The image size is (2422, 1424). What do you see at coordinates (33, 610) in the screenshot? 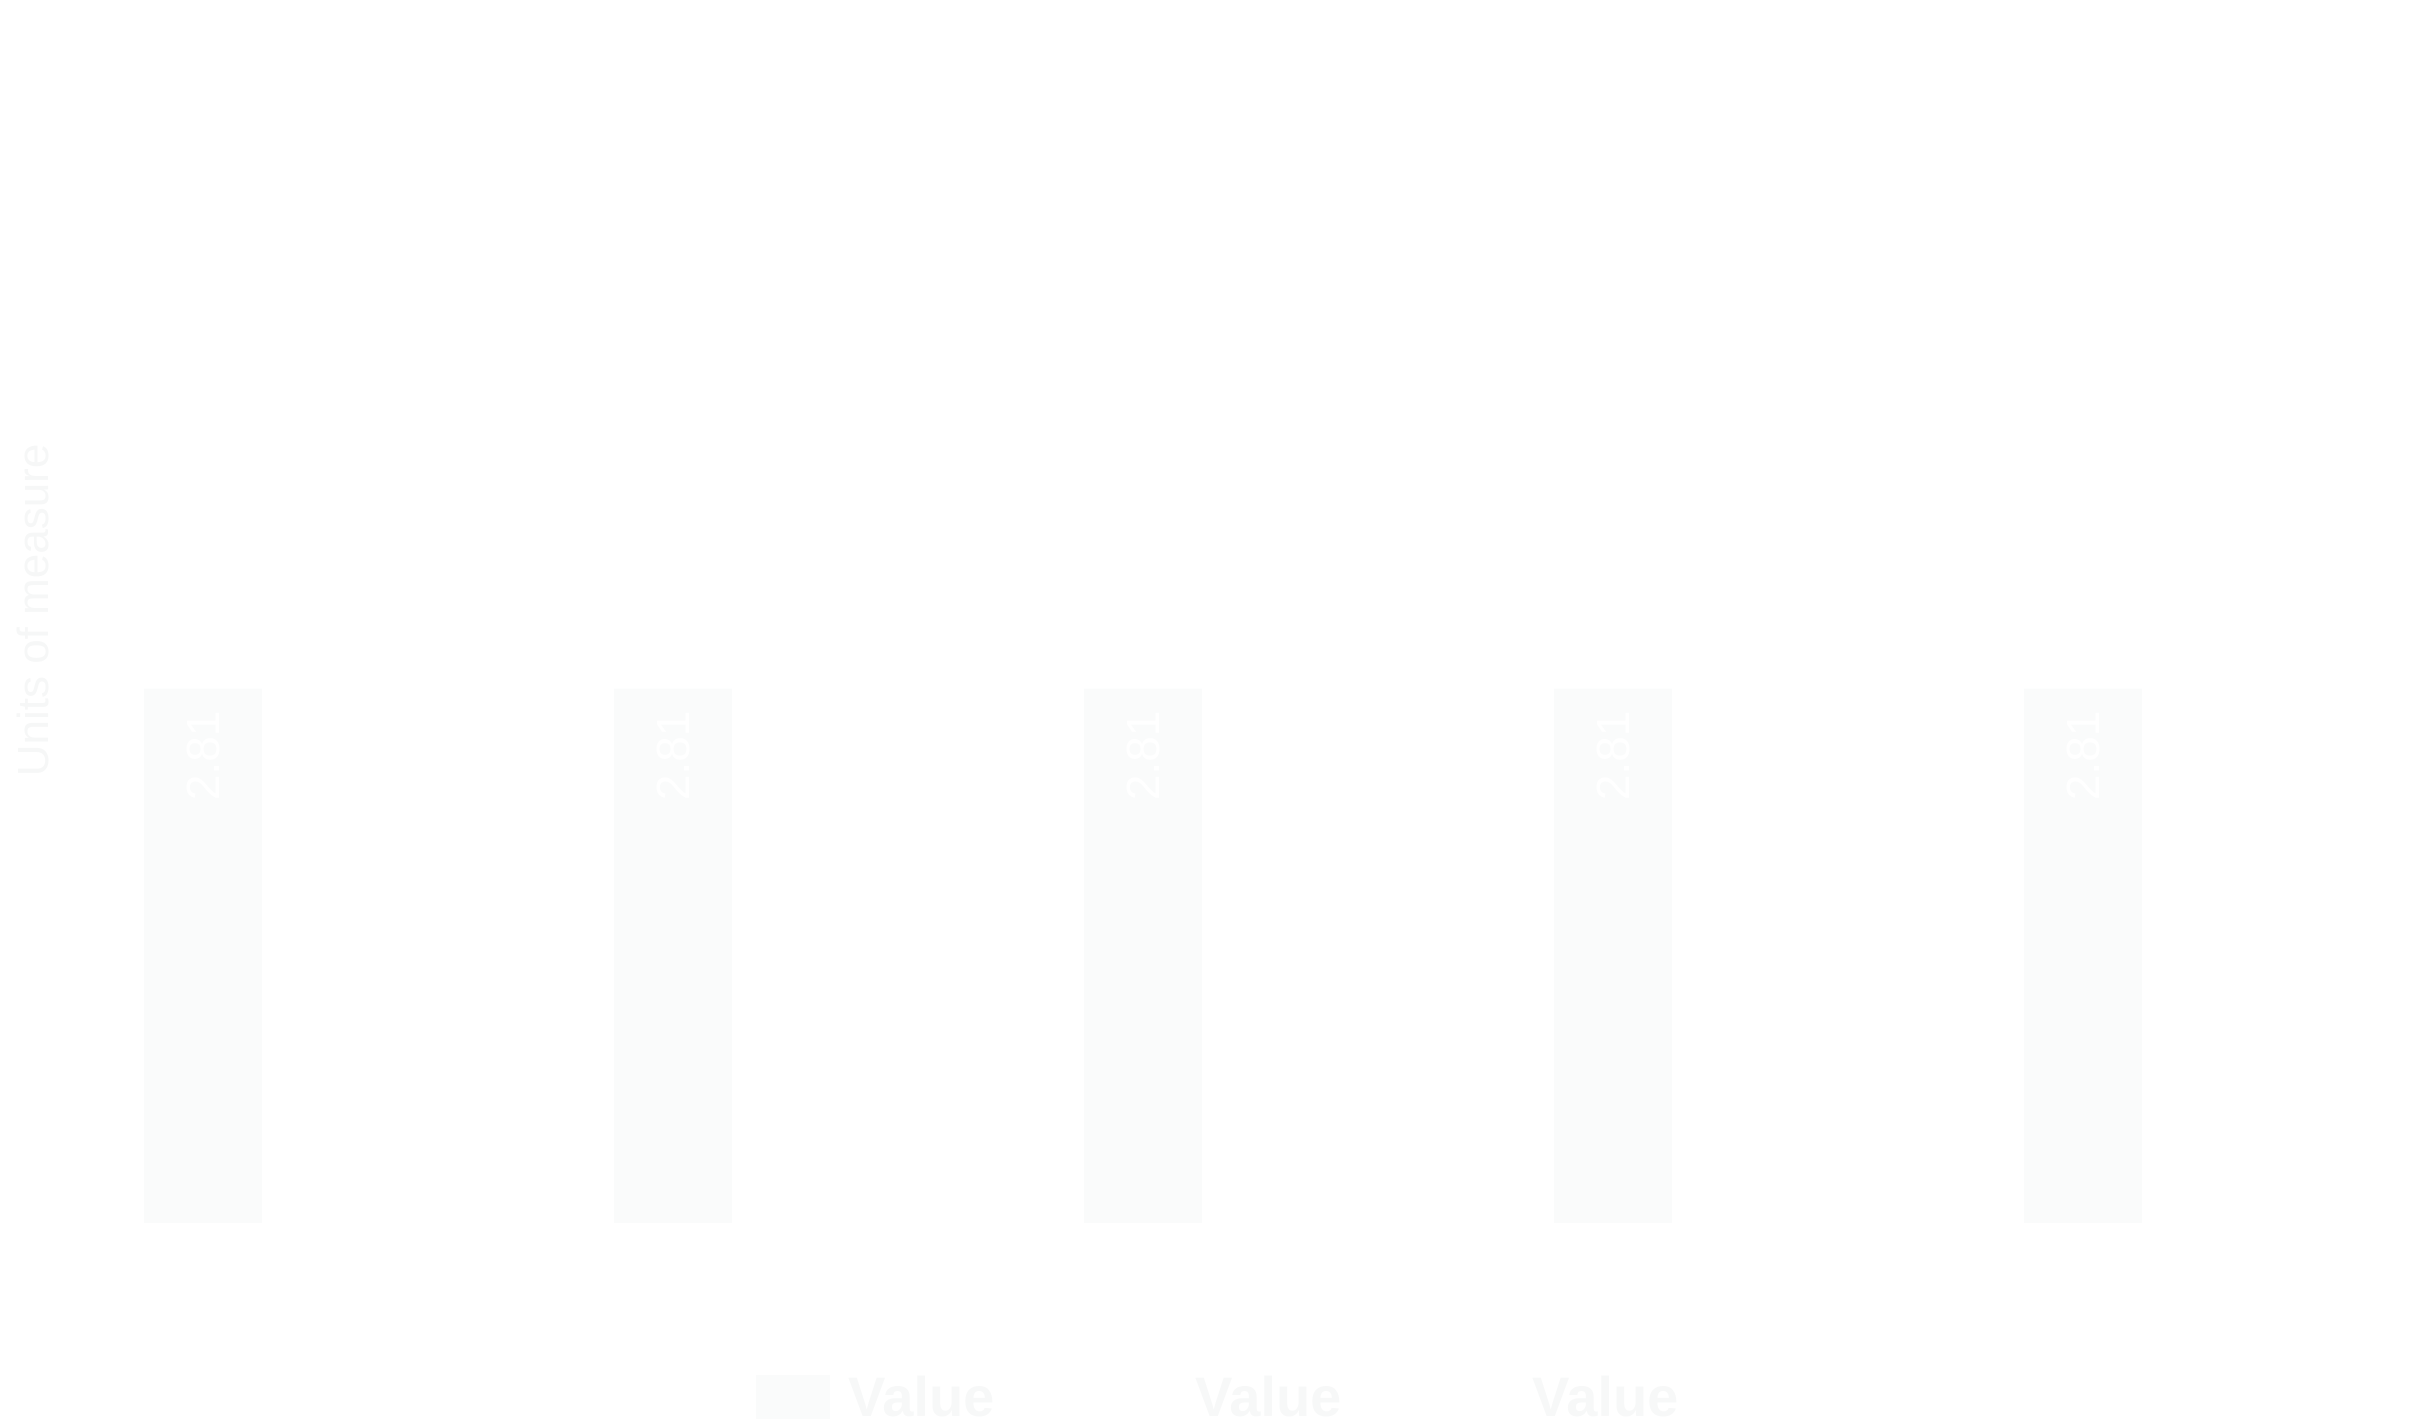
I see `y-axis-label: Units of measure` at bounding box center [33, 610].